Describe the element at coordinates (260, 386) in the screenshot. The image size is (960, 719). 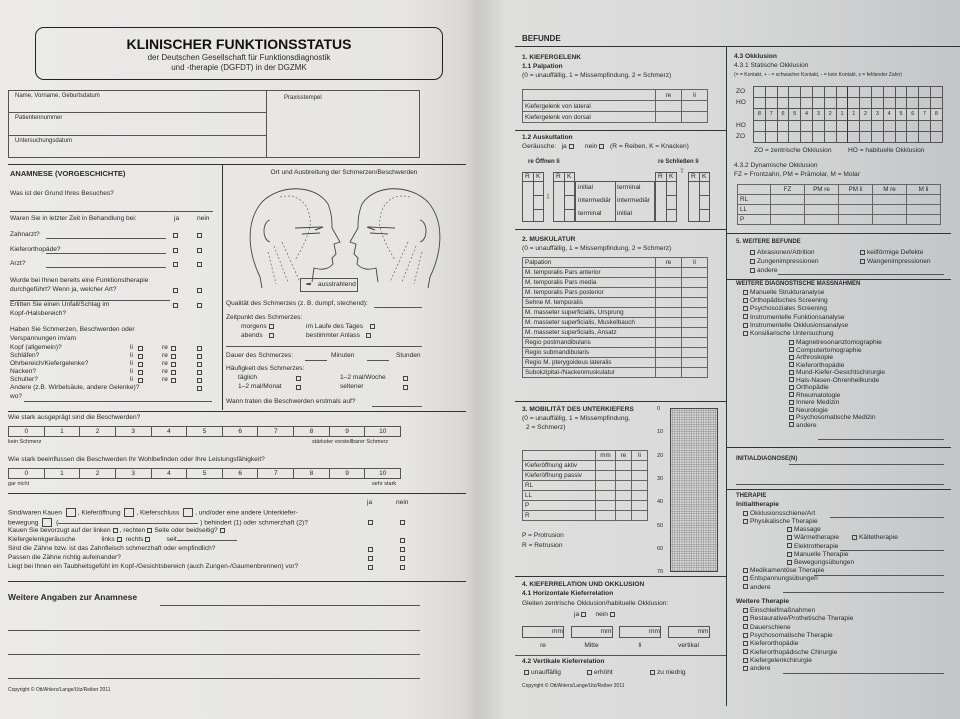
I see `monthly-option: 1–2 mal/Monat` at that location.